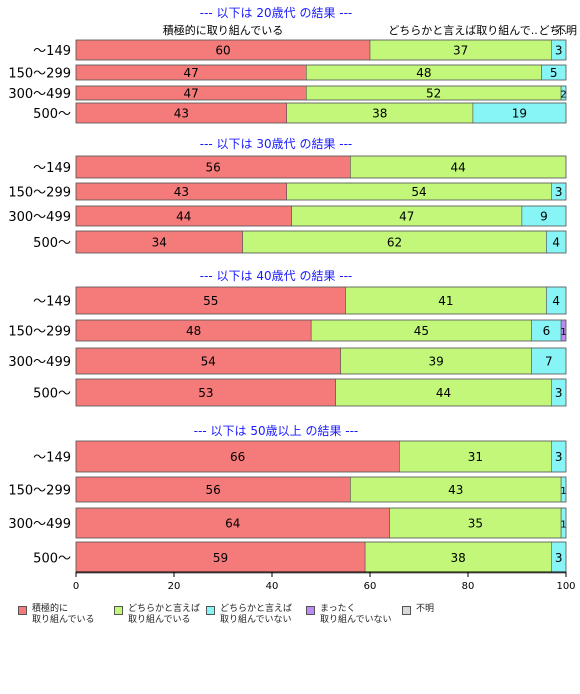 The image size is (580, 694). Describe the element at coordinates (468, 586) in the screenshot. I see `x-tick-label: 80` at that location.